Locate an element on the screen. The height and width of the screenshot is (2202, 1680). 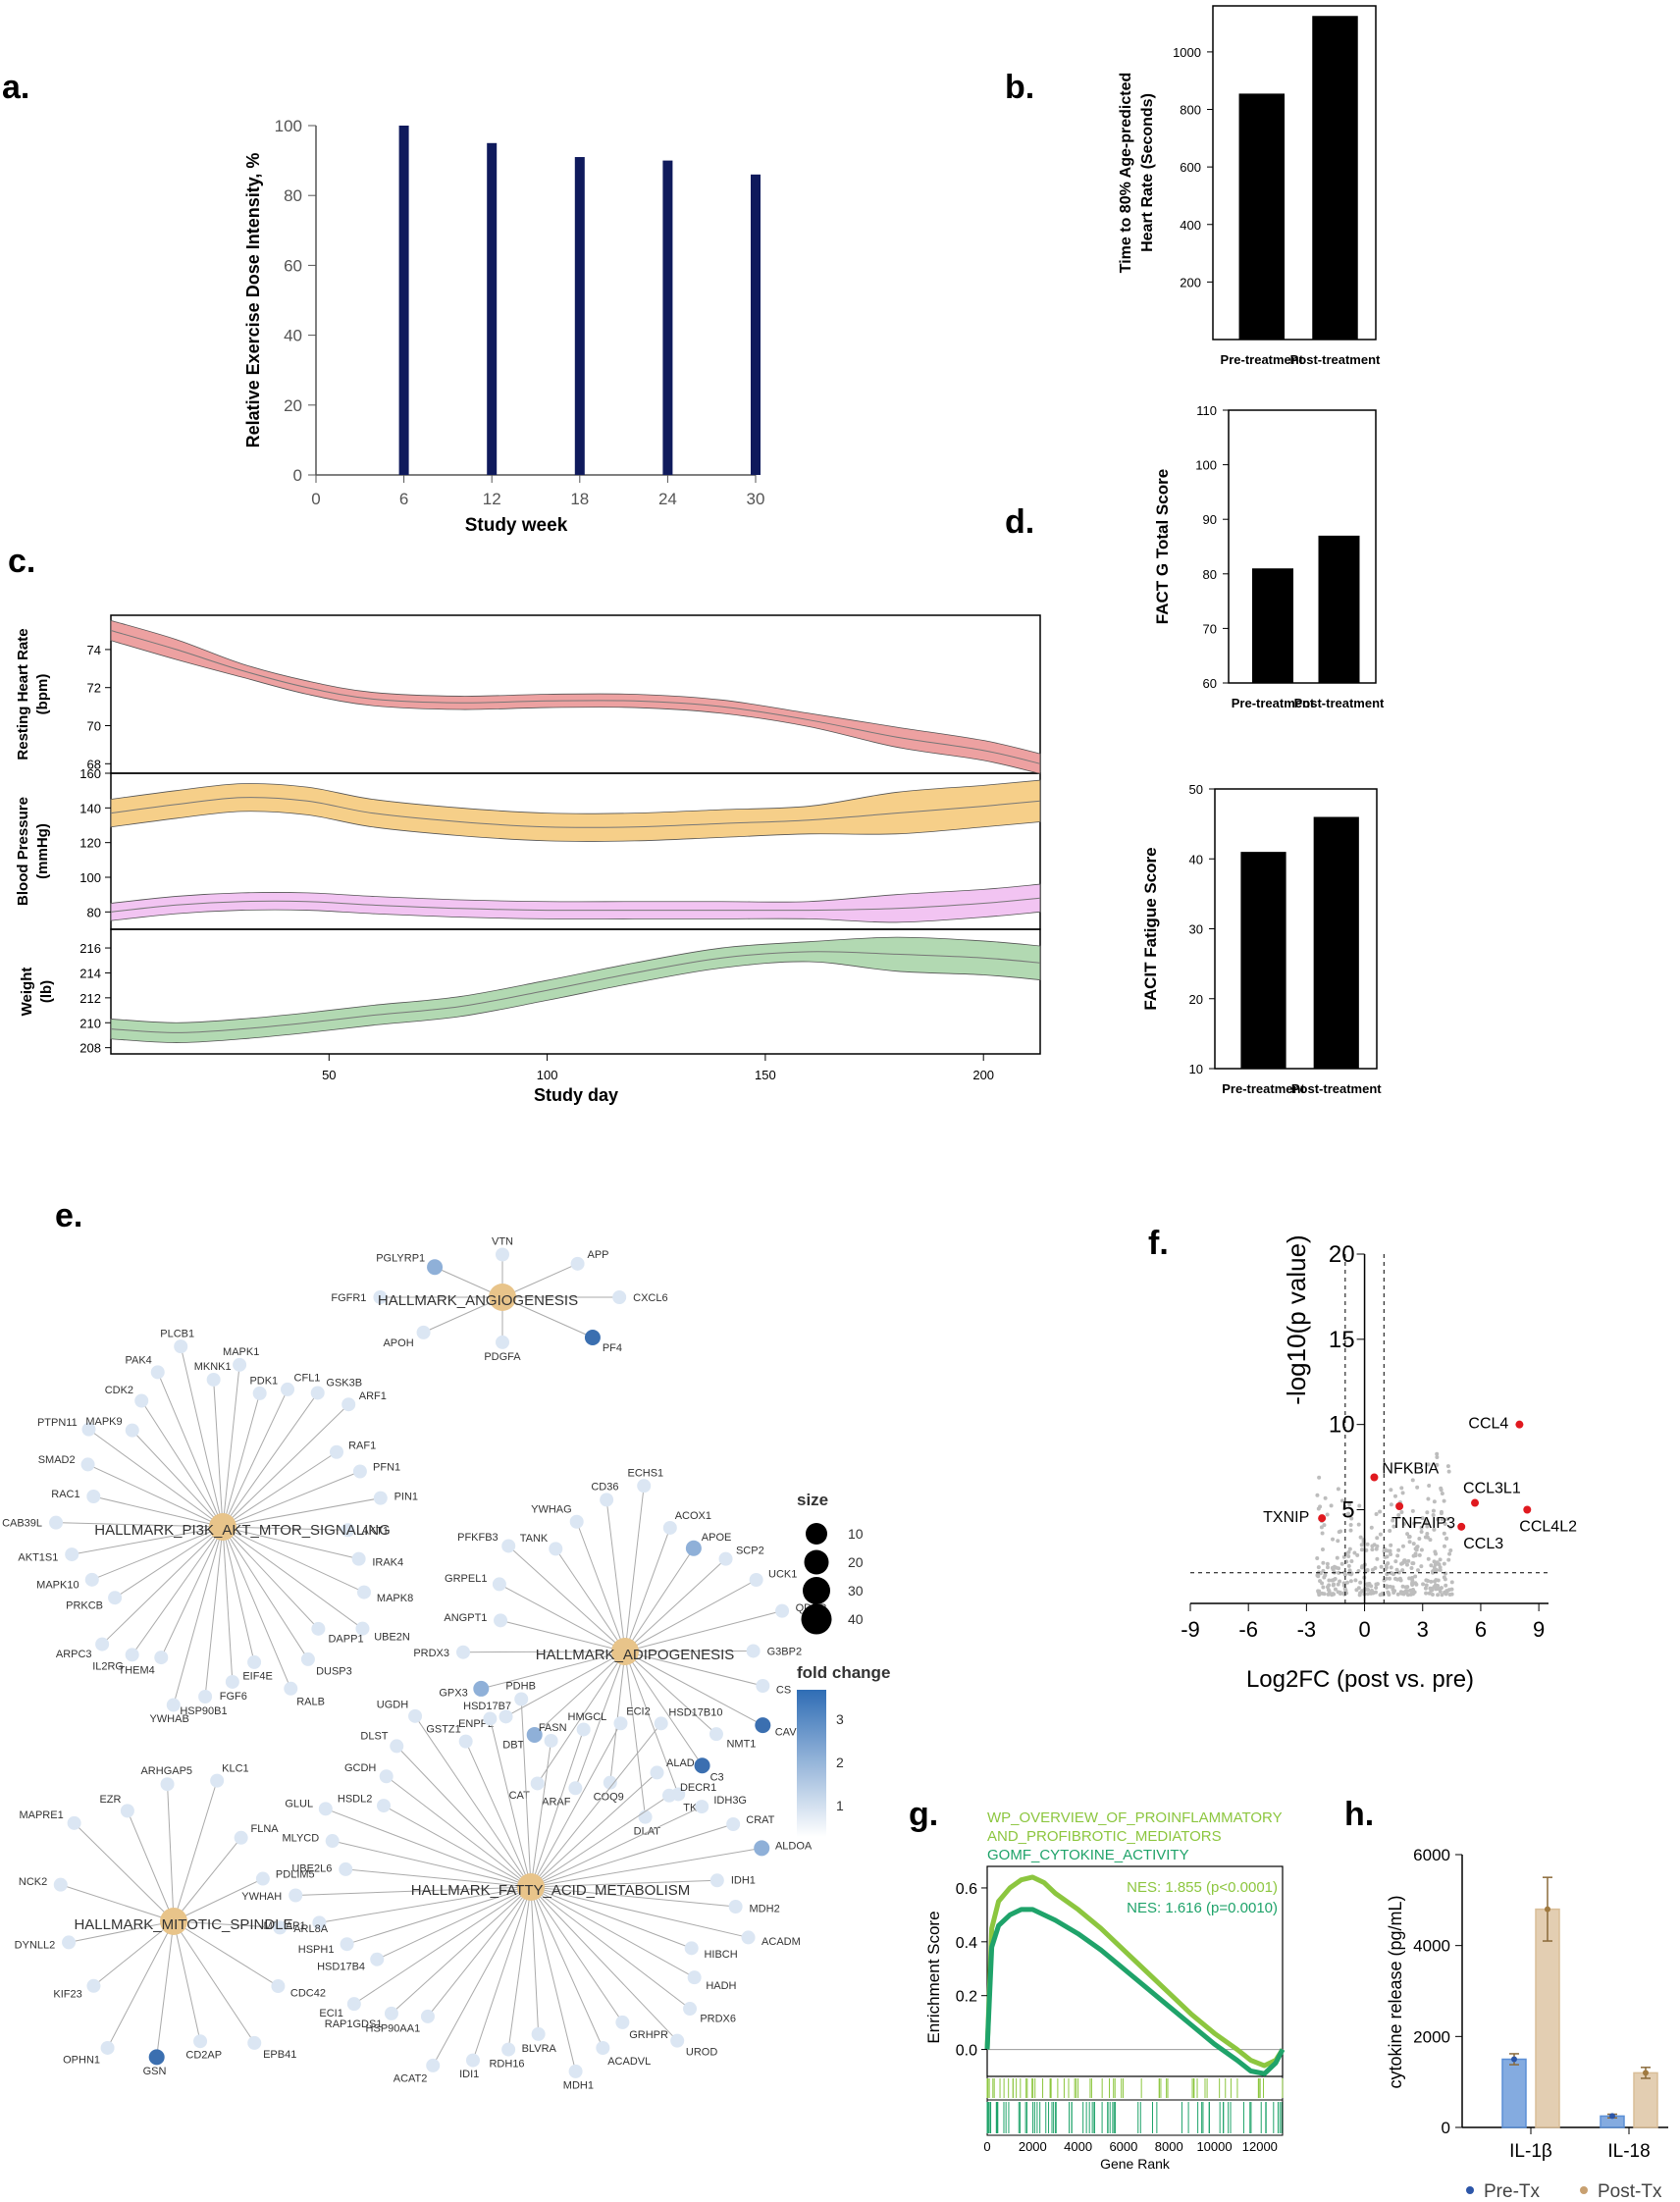
gene-label: HSD17B7 is located at coordinates (487, 1706).